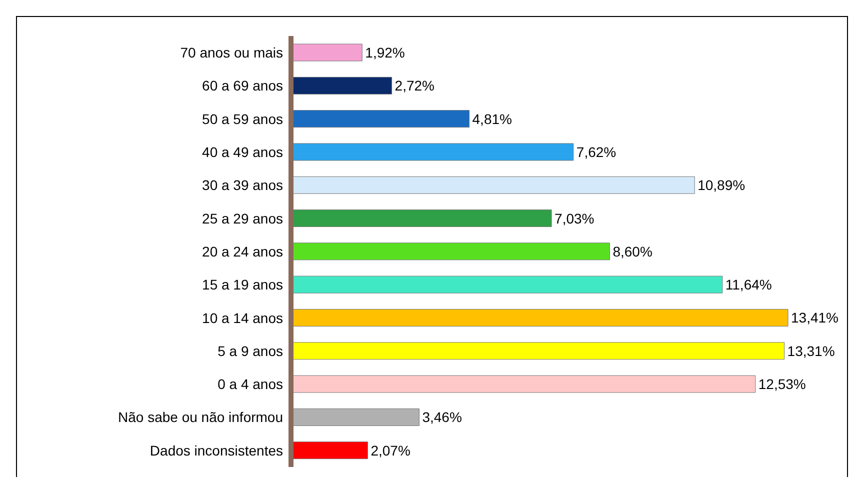 This screenshot has width=856, height=483. Describe the element at coordinates (596, 152) in the screenshot. I see `data-label: 7,62%` at that location.